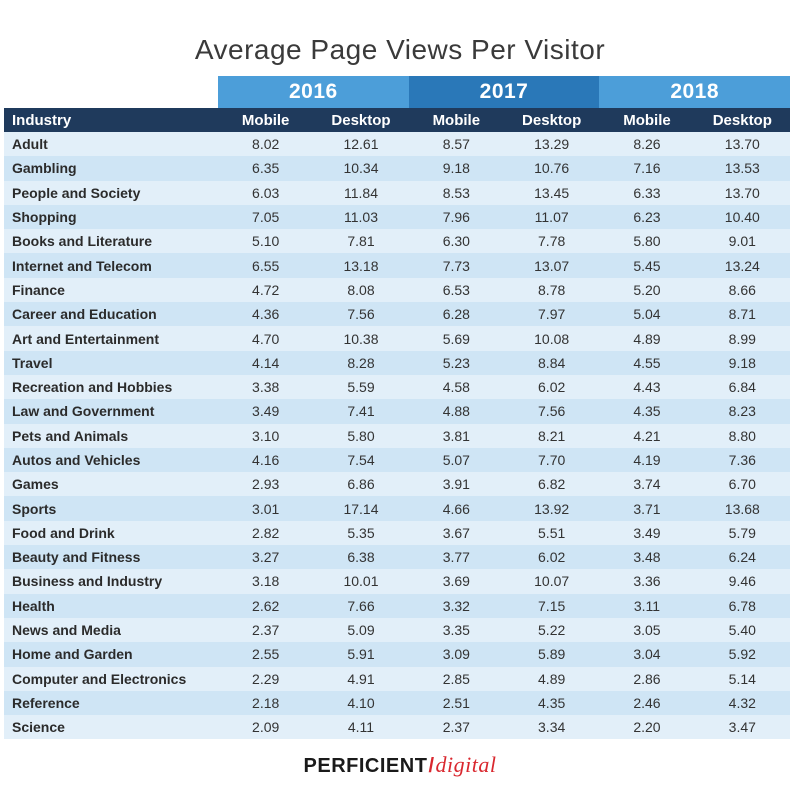  What do you see at coordinates (456, 581) in the screenshot?
I see `cell-mobile-2017: 3.69` at bounding box center [456, 581].